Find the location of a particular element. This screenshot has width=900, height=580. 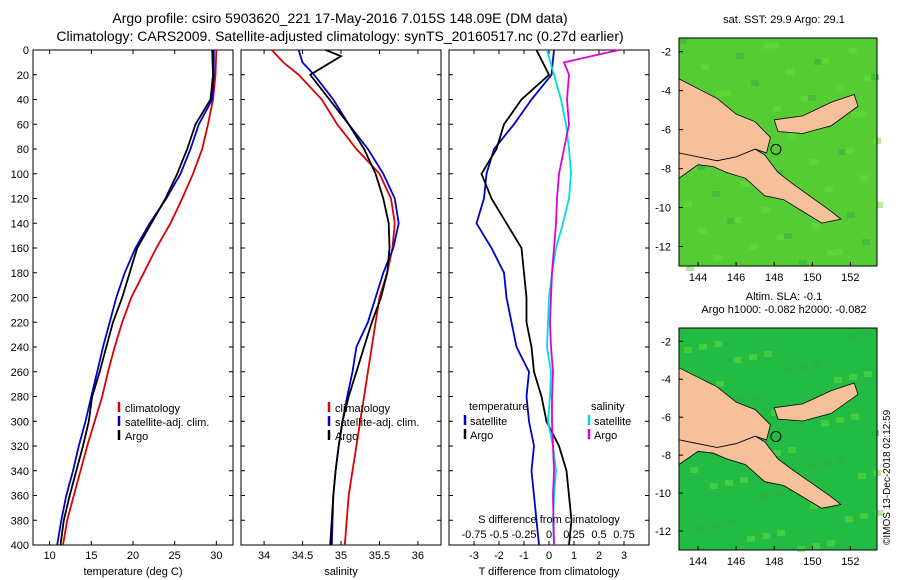

sst-map-x-tick-label: 148 is located at coordinates (774, 278).